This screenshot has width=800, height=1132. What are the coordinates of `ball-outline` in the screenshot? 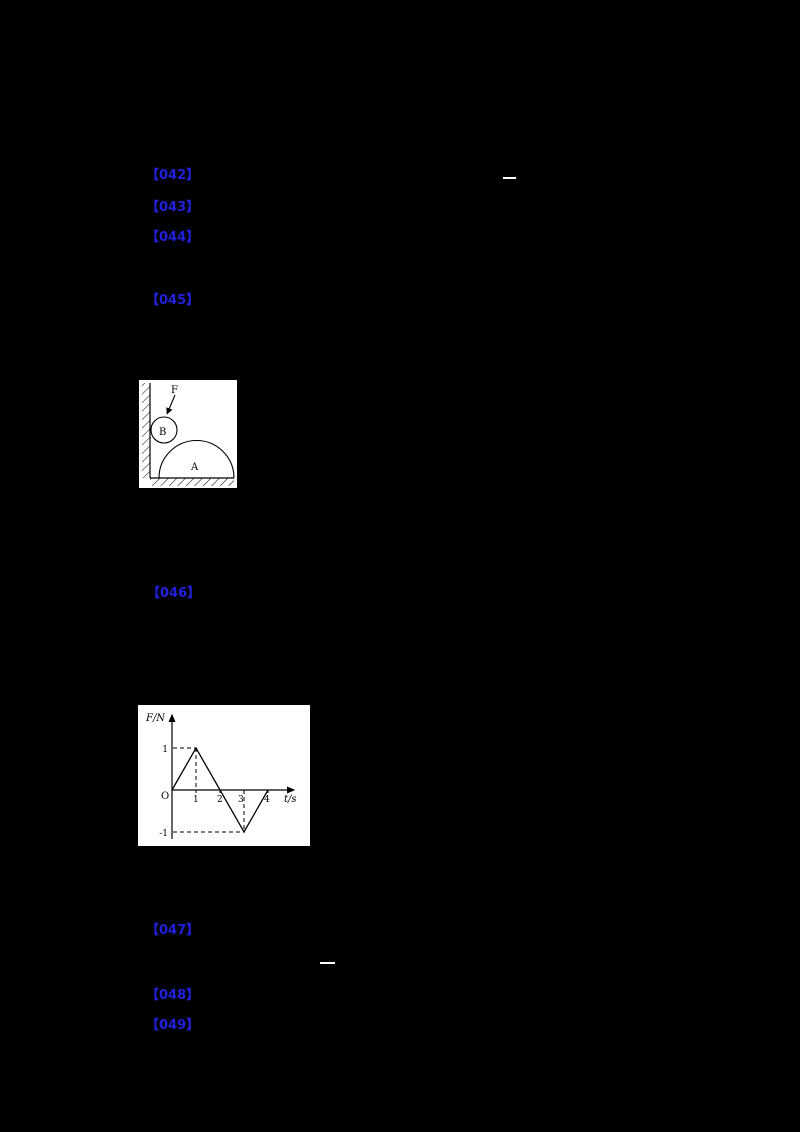 It's located at (164, 430).